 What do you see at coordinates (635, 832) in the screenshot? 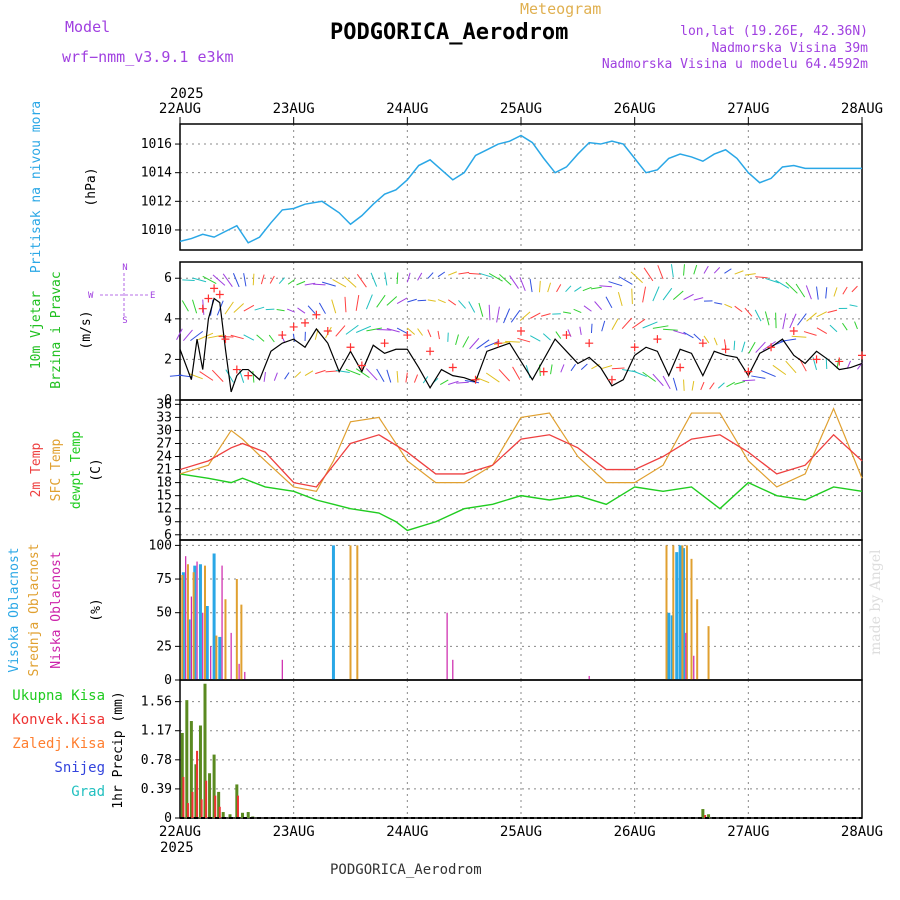
I see `bottom-date-label: 26AUG` at bounding box center [635, 832].